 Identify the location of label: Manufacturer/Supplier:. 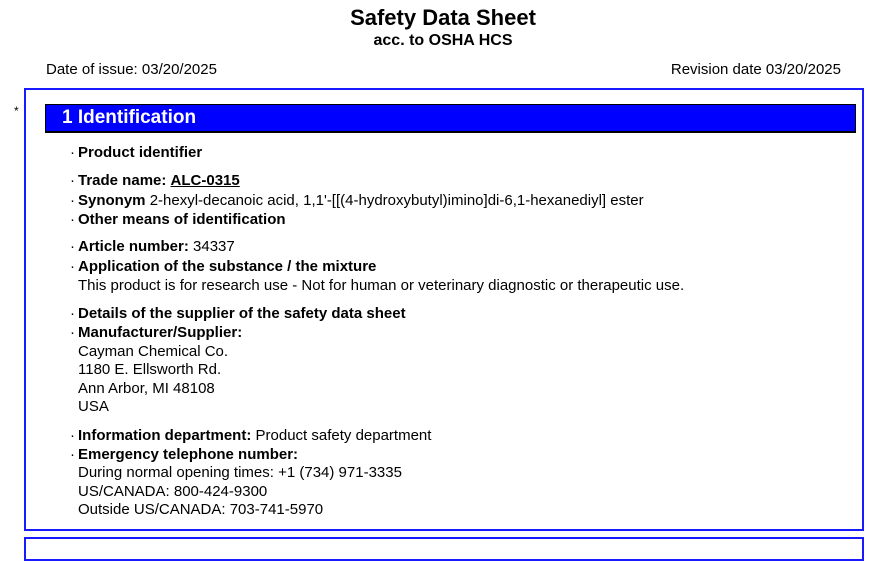
(160, 332).